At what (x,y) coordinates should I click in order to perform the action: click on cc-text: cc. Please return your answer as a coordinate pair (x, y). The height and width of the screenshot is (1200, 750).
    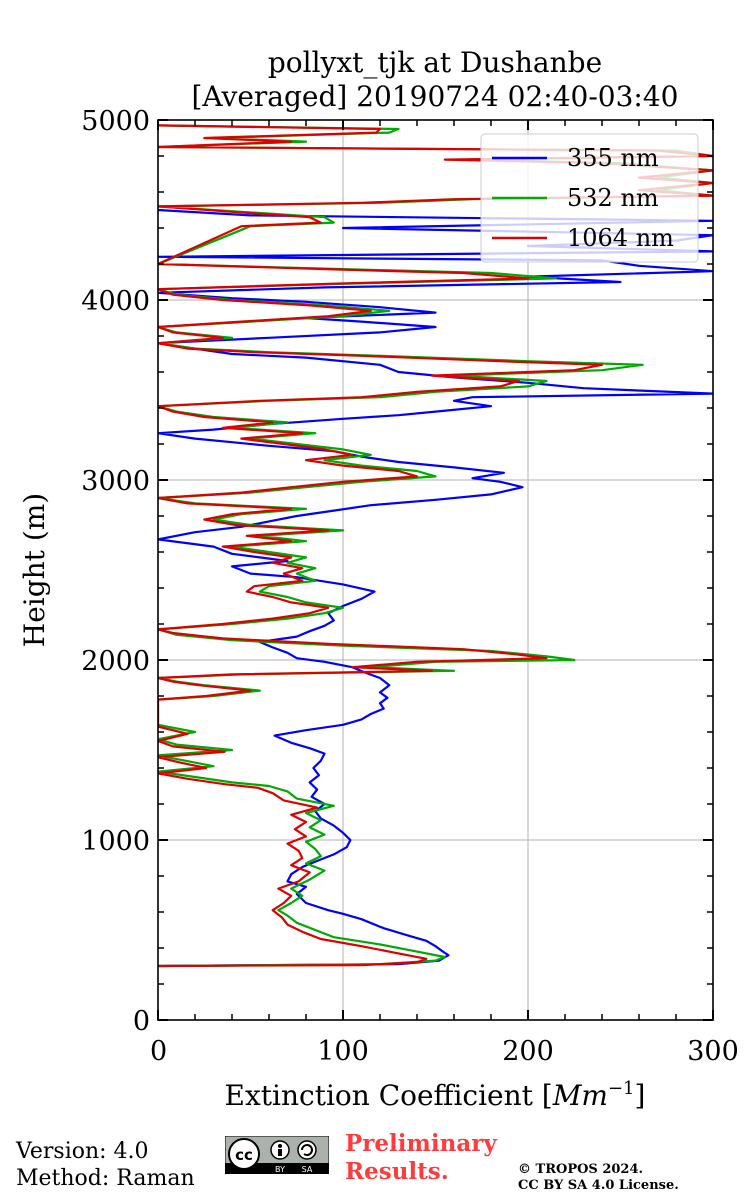
    Looking at the image, I should click on (244, 1155).